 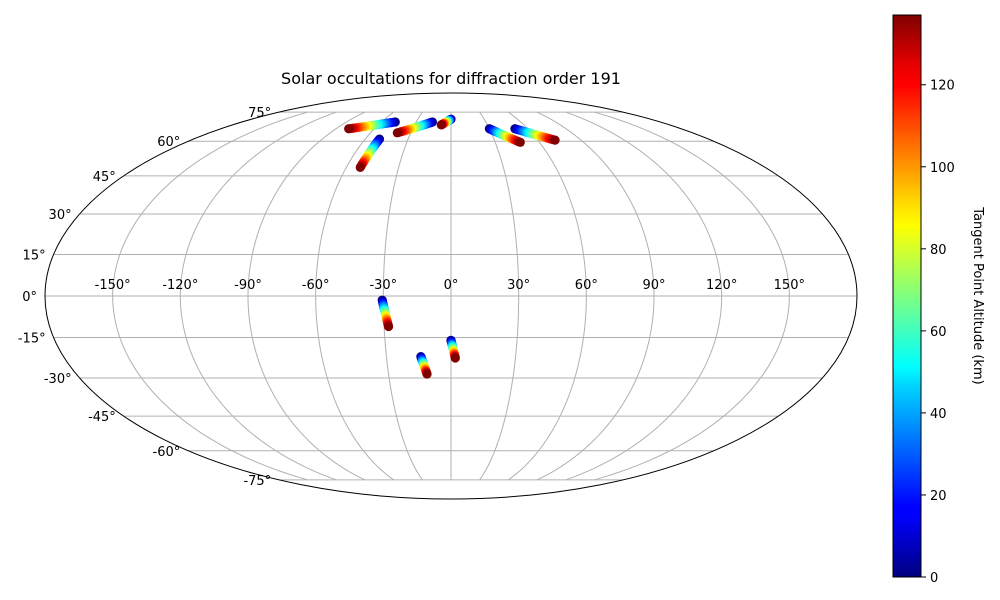 What do you see at coordinates (248, 285) in the screenshot?
I see `longitude-tick-label: -90°` at bounding box center [248, 285].